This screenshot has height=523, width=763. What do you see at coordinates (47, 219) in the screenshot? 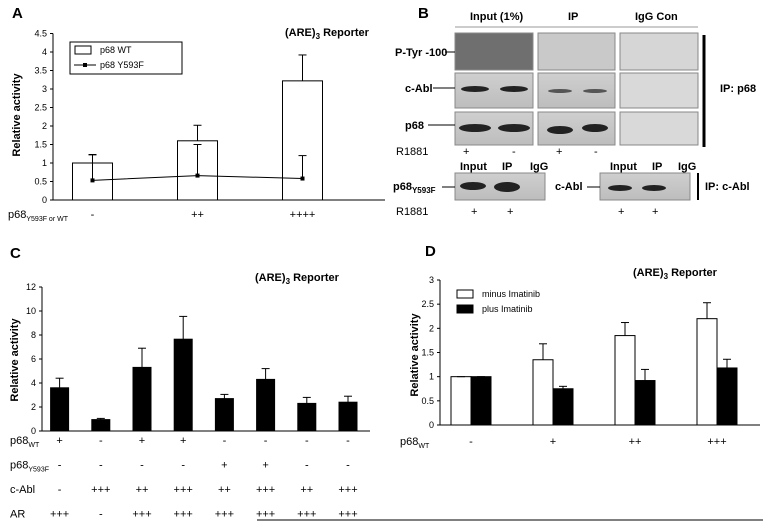
I see `x-axis-label-part: Y593F or WT` at bounding box center [47, 219].